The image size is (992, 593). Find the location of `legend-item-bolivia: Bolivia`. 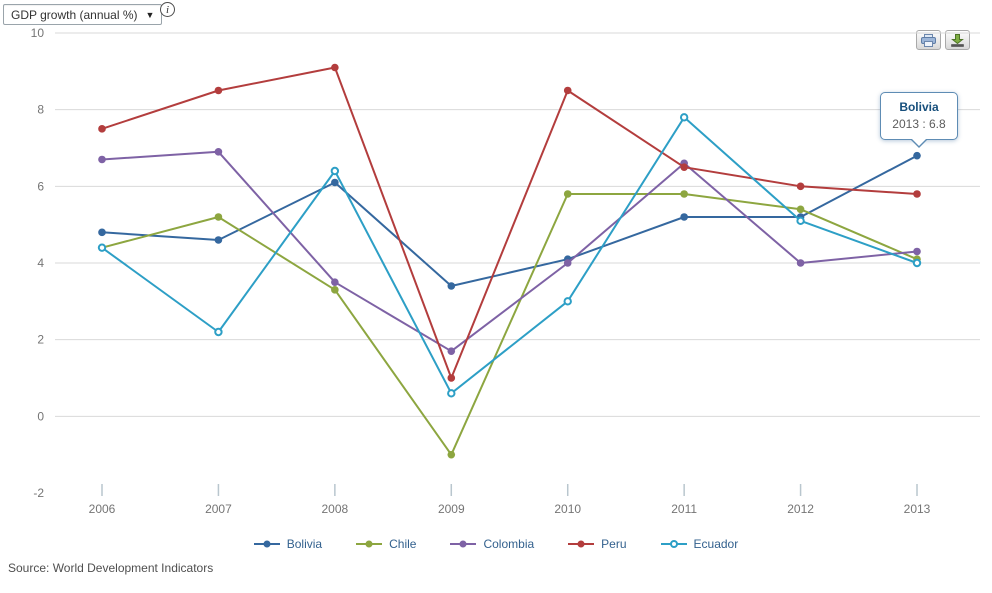

legend-item-bolivia: Bolivia is located at coordinates (288, 544).